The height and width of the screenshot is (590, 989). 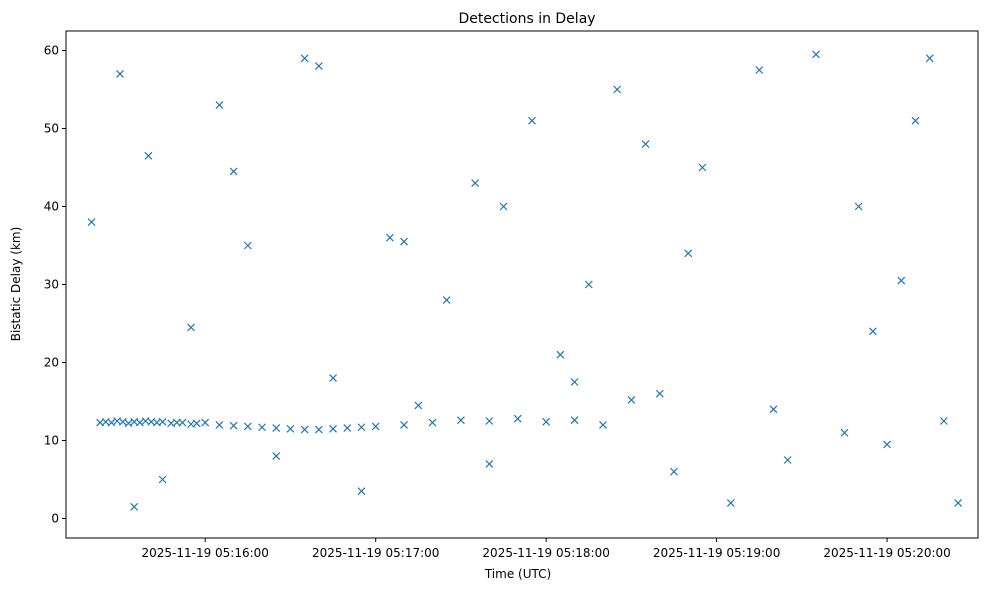 I want to click on y-tick-label: 60, so click(x=51, y=51).